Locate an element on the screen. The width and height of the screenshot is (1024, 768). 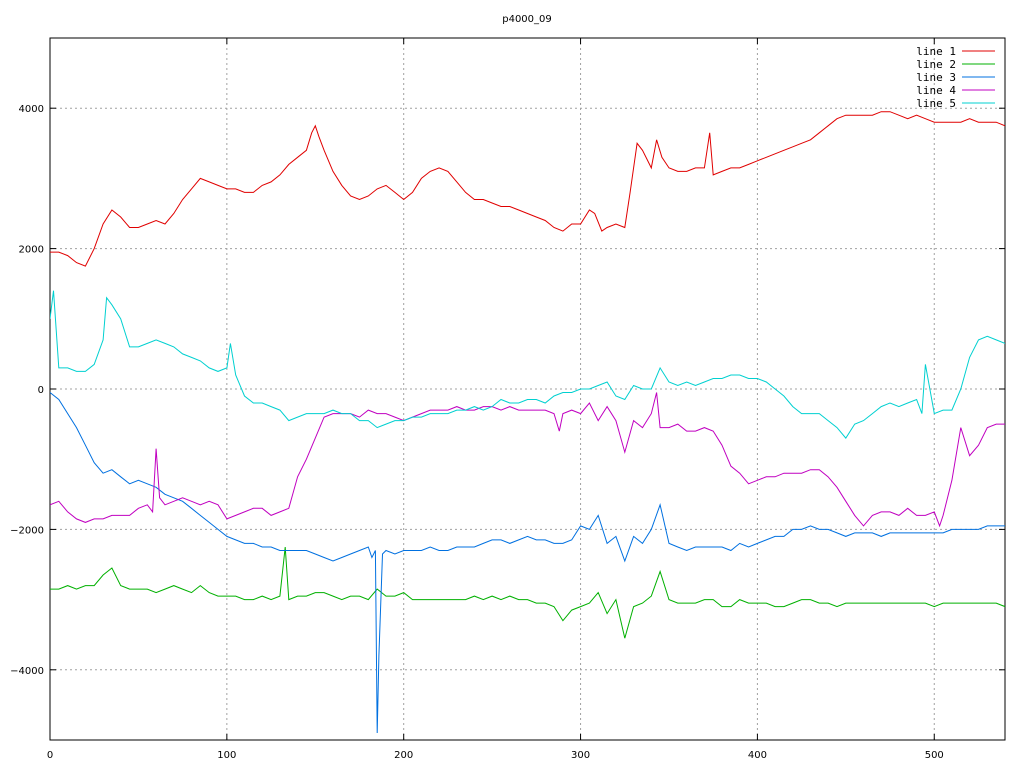
legend-label-3: line 3 is located at coordinates (936, 77).